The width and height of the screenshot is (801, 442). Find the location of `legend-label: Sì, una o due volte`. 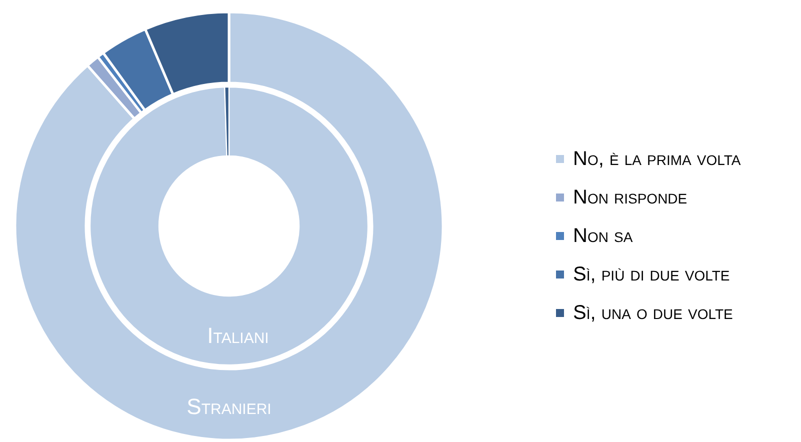

legend-label: Sì, una o due volte is located at coordinates (653, 313).